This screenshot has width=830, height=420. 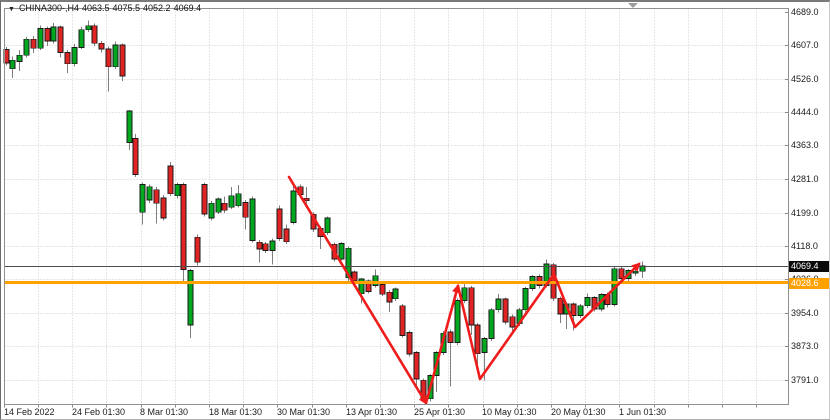 What do you see at coordinates (99, 412) in the screenshot?
I see `time-axis-label: 24 Feb 01:30` at bounding box center [99, 412].